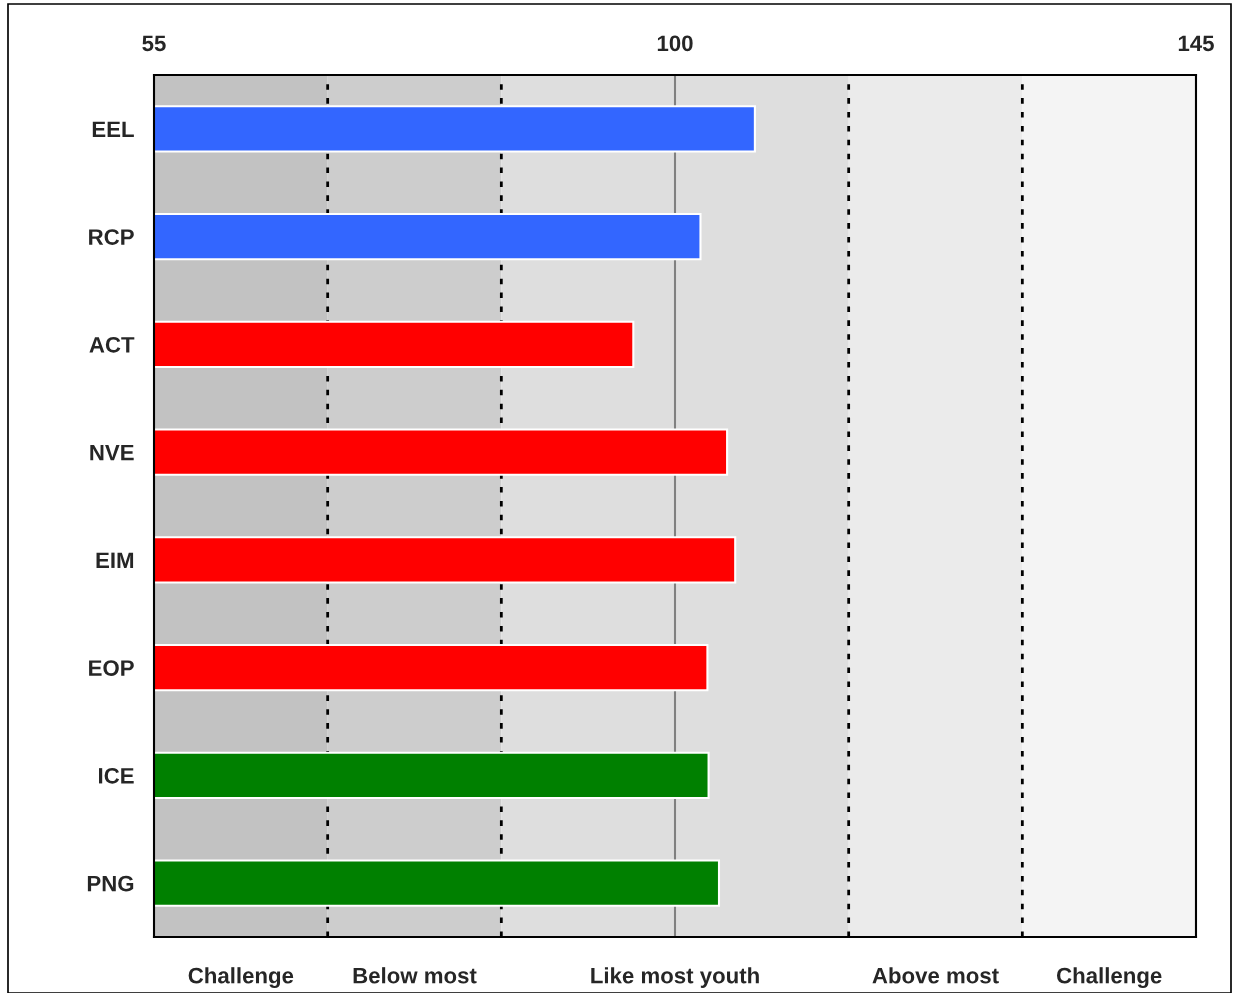 The image size is (1239, 993). Describe the element at coordinates (111, 237) in the screenshot. I see `y-tick-label: RCP` at that location.